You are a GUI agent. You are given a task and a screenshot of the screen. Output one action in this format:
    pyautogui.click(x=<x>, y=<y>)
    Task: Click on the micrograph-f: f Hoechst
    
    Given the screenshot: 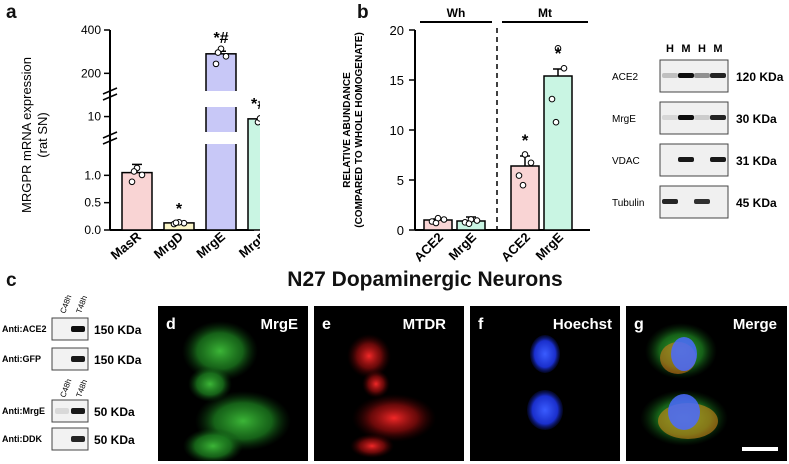 What is the action you would take?
    pyautogui.click(x=545, y=383)
    